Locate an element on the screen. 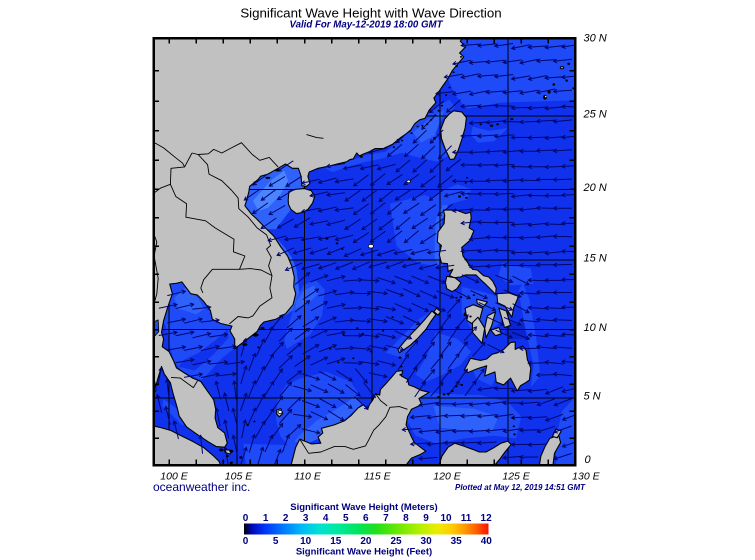 This screenshot has height=560, width=755. svg-text: 3 is located at coordinates (306, 518).